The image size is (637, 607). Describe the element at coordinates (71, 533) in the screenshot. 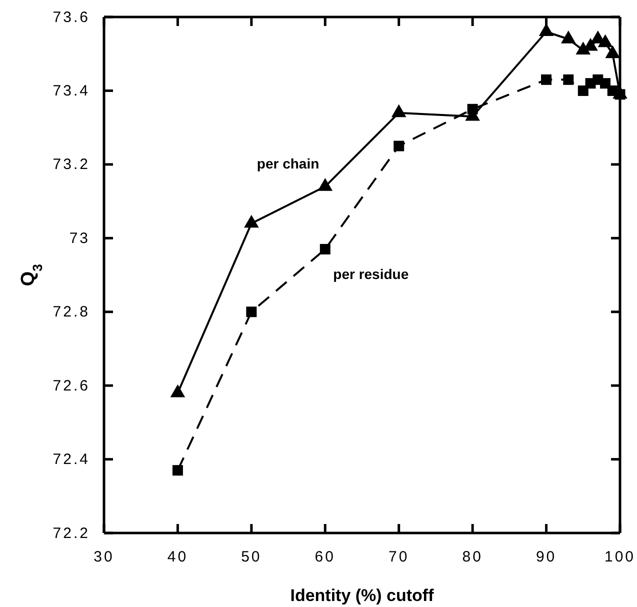

I see `y-tick-label: 72.2` at that location.